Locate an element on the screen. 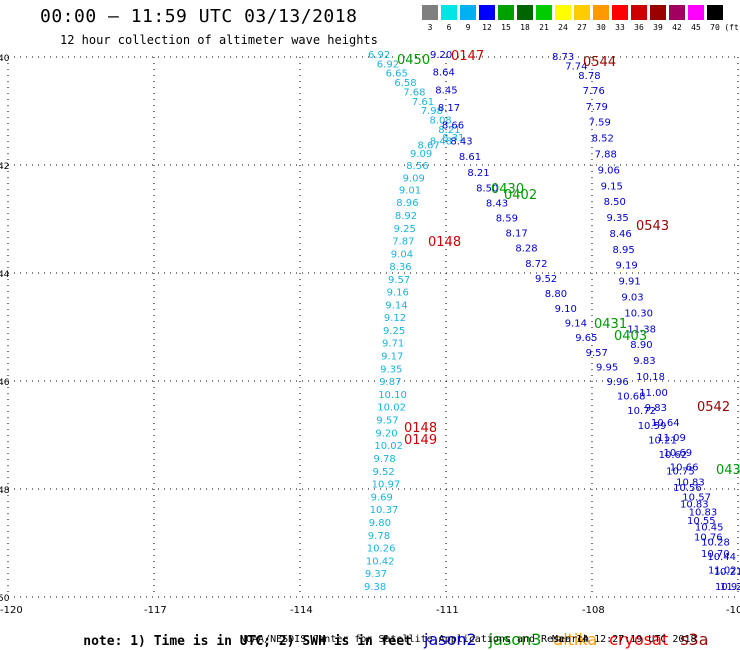 The image size is (740, 650). wave-height-value: 10.69 is located at coordinates (678, 453).